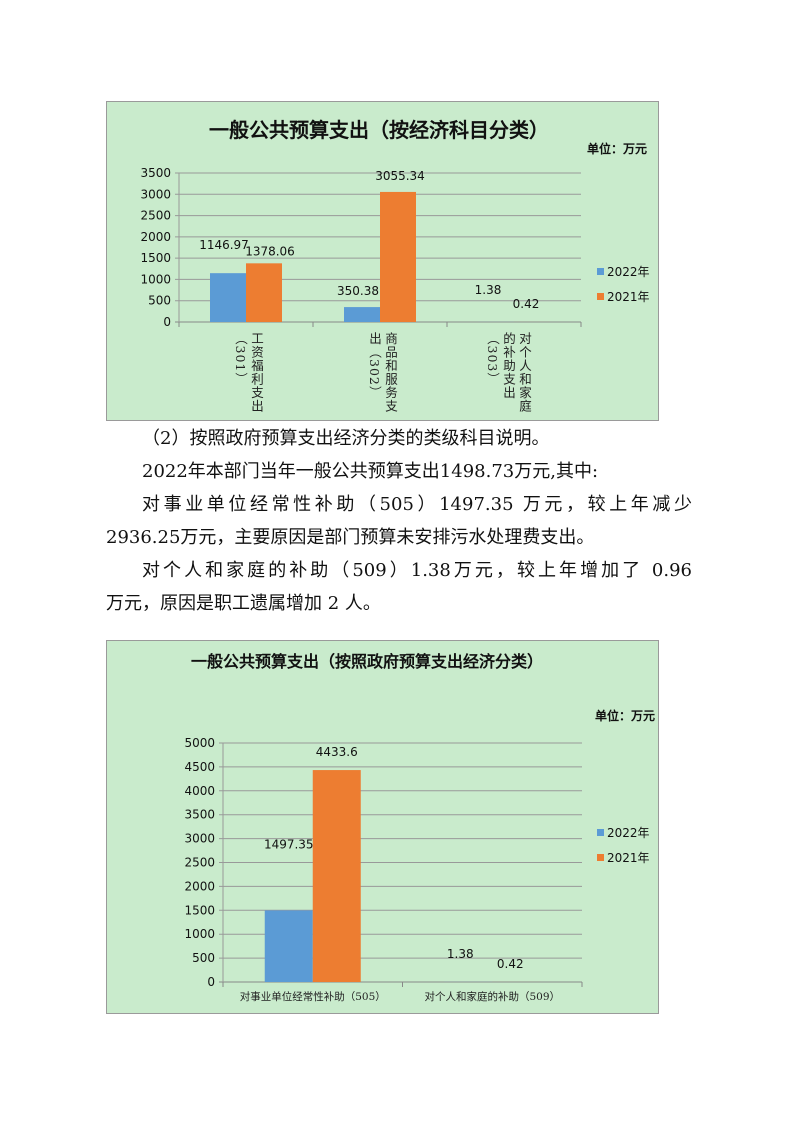 The width and height of the screenshot is (793, 1122). What do you see at coordinates (417, 570) in the screenshot?
I see `text-line: 对个人和家庭的补助（509）1.38万元，较上年增加了 0.96` at bounding box center [417, 570].